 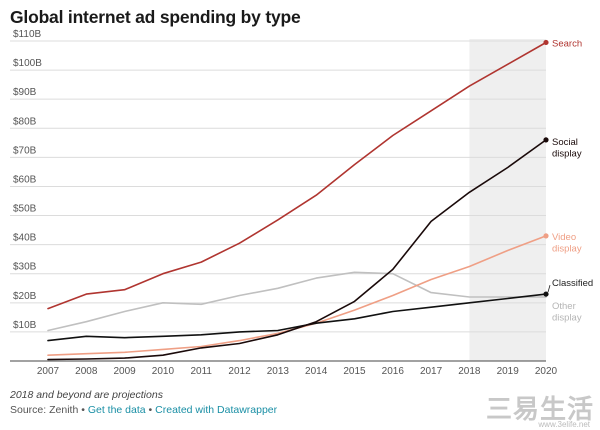 What do you see at coordinates (25, 179) in the screenshot?
I see `y-tick-label: $60B` at bounding box center [25, 179].